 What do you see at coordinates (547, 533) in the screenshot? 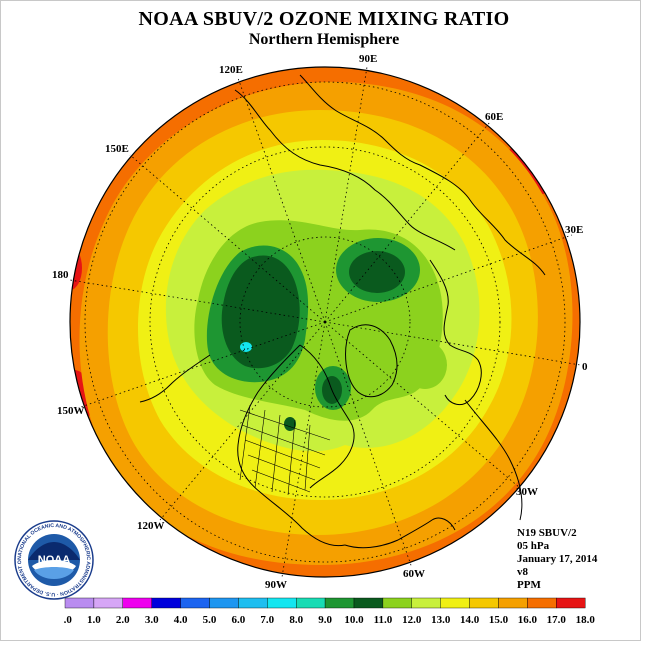
I see `info-satellite: N19 SBUV/2` at bounding box center [547, 533].